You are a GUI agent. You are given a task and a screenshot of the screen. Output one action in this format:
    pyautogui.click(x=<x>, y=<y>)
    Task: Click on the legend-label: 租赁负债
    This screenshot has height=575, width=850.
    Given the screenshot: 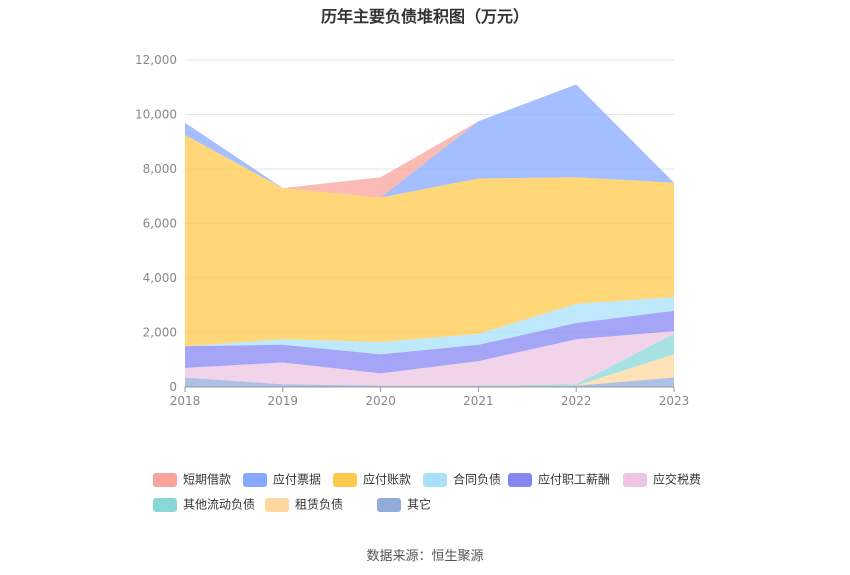 What is the action you would take?
    pyautogui.click(x=319, y=504)
    